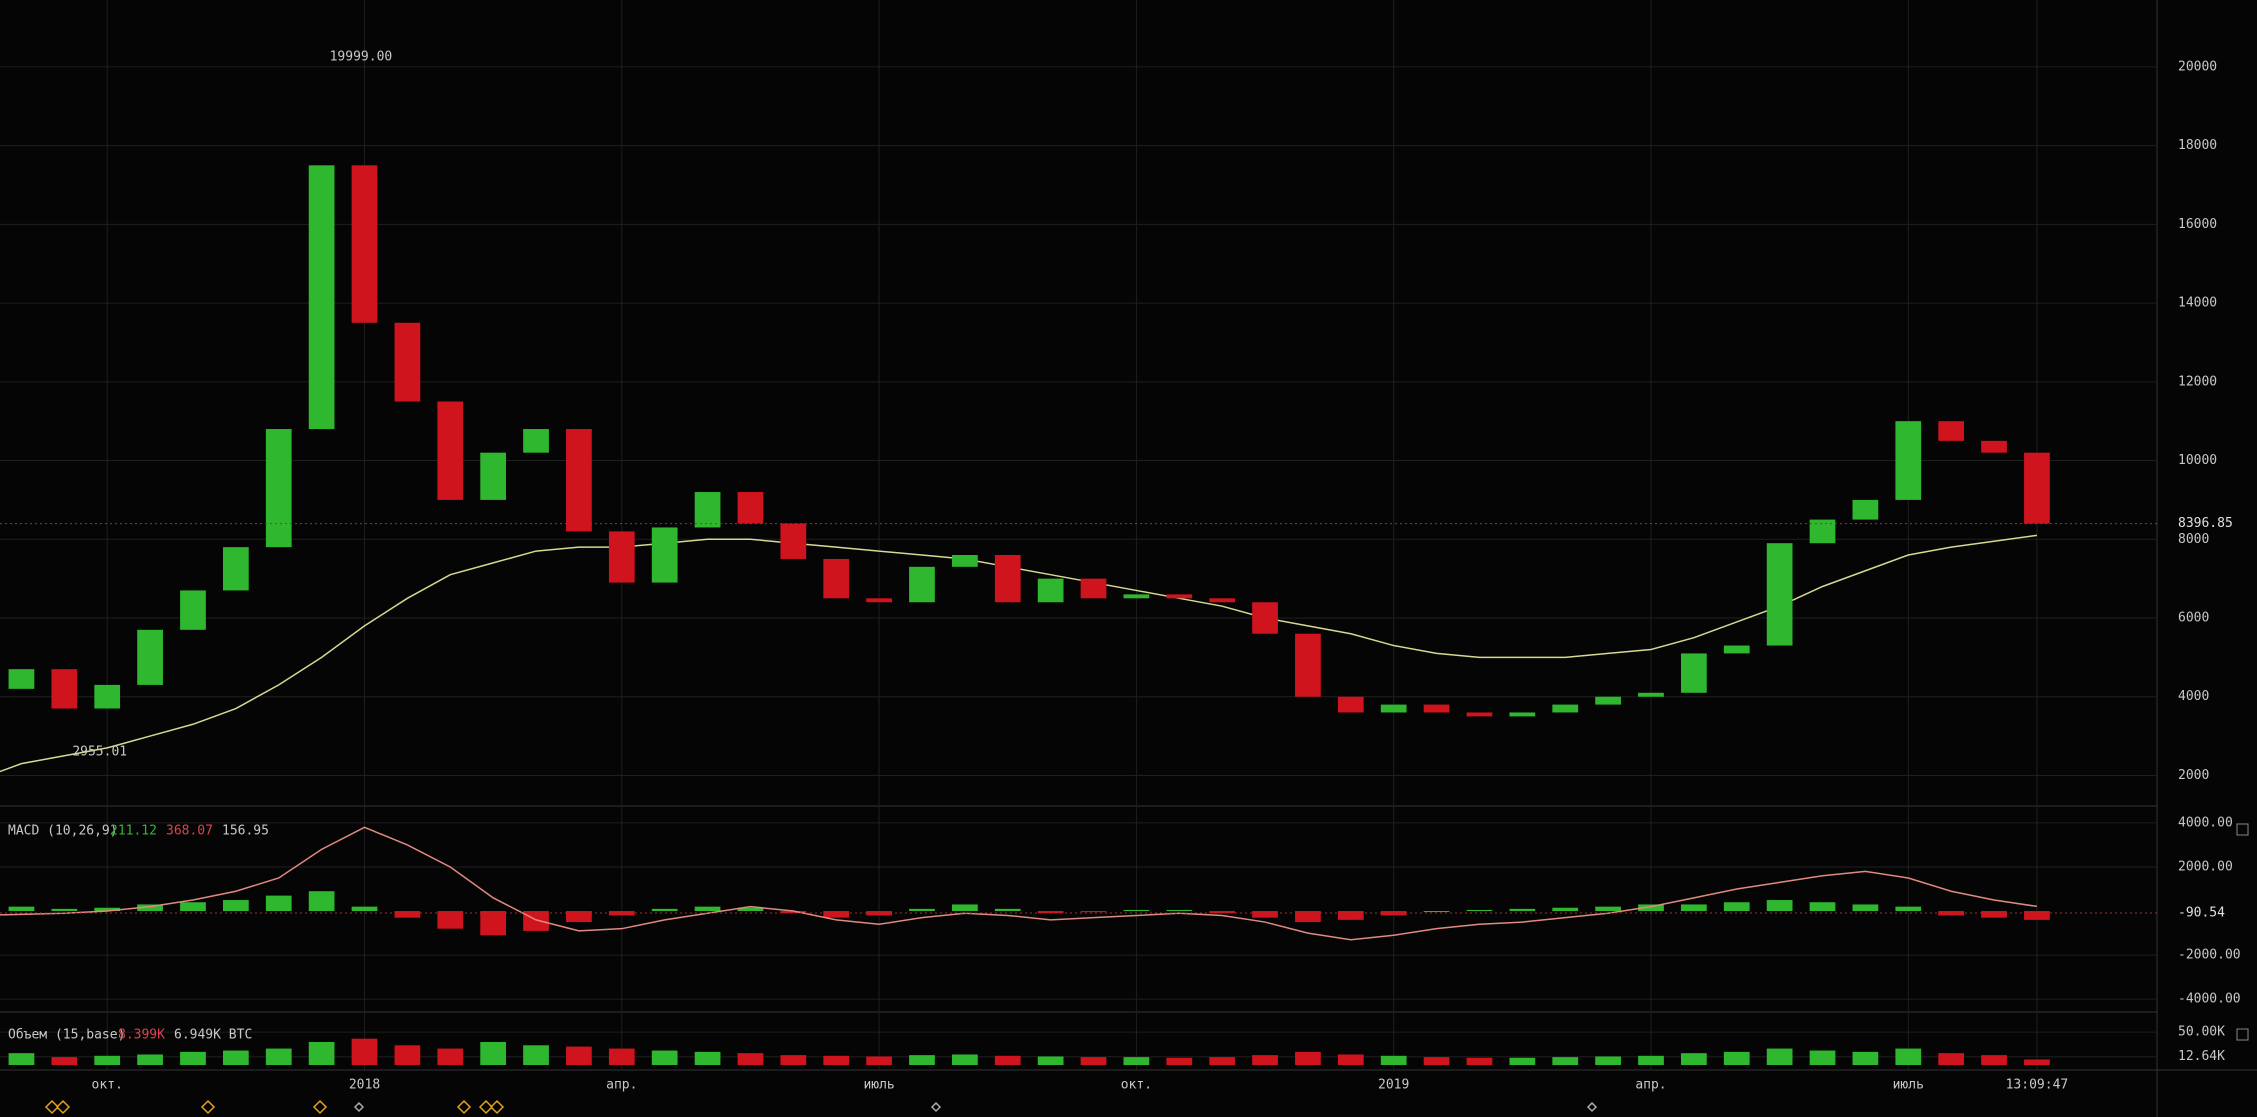 The height and width of the screenshot is (1117, 2257). Describe the element at coordinates (2197, 381) in the screenshot. I see `y-tick-label: 12000` at that location.